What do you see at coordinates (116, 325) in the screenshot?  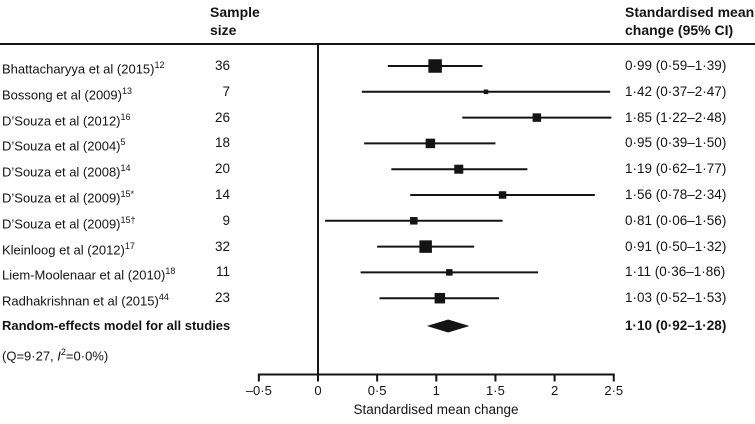 I see `summary-label: Random-effects model for all studies` at bounding box center [116, 325].